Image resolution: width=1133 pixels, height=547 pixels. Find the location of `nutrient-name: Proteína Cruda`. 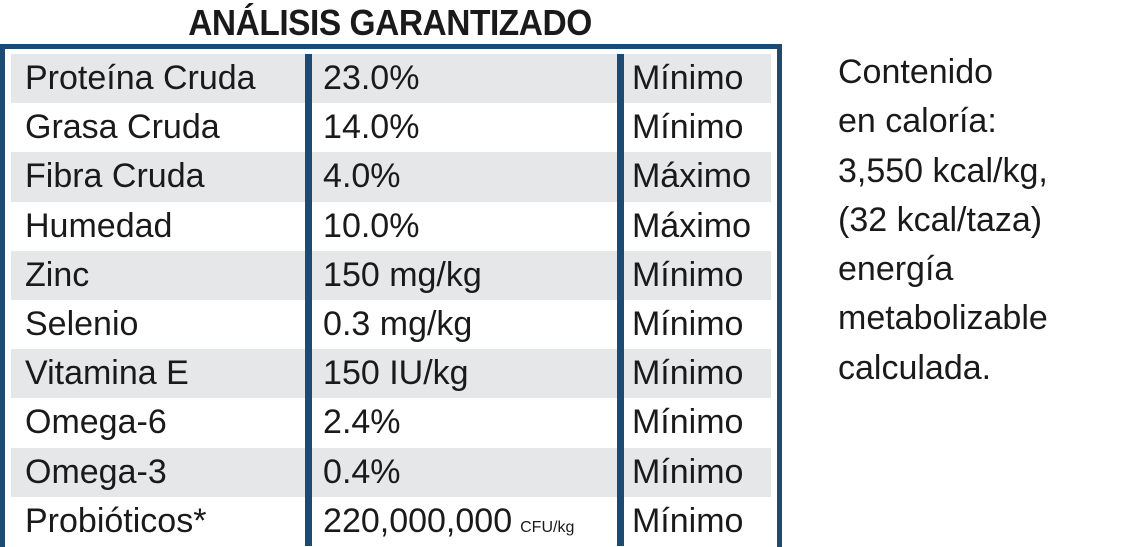

nutrient-name: Proteína Cruda is located at coordinates (158, 79).